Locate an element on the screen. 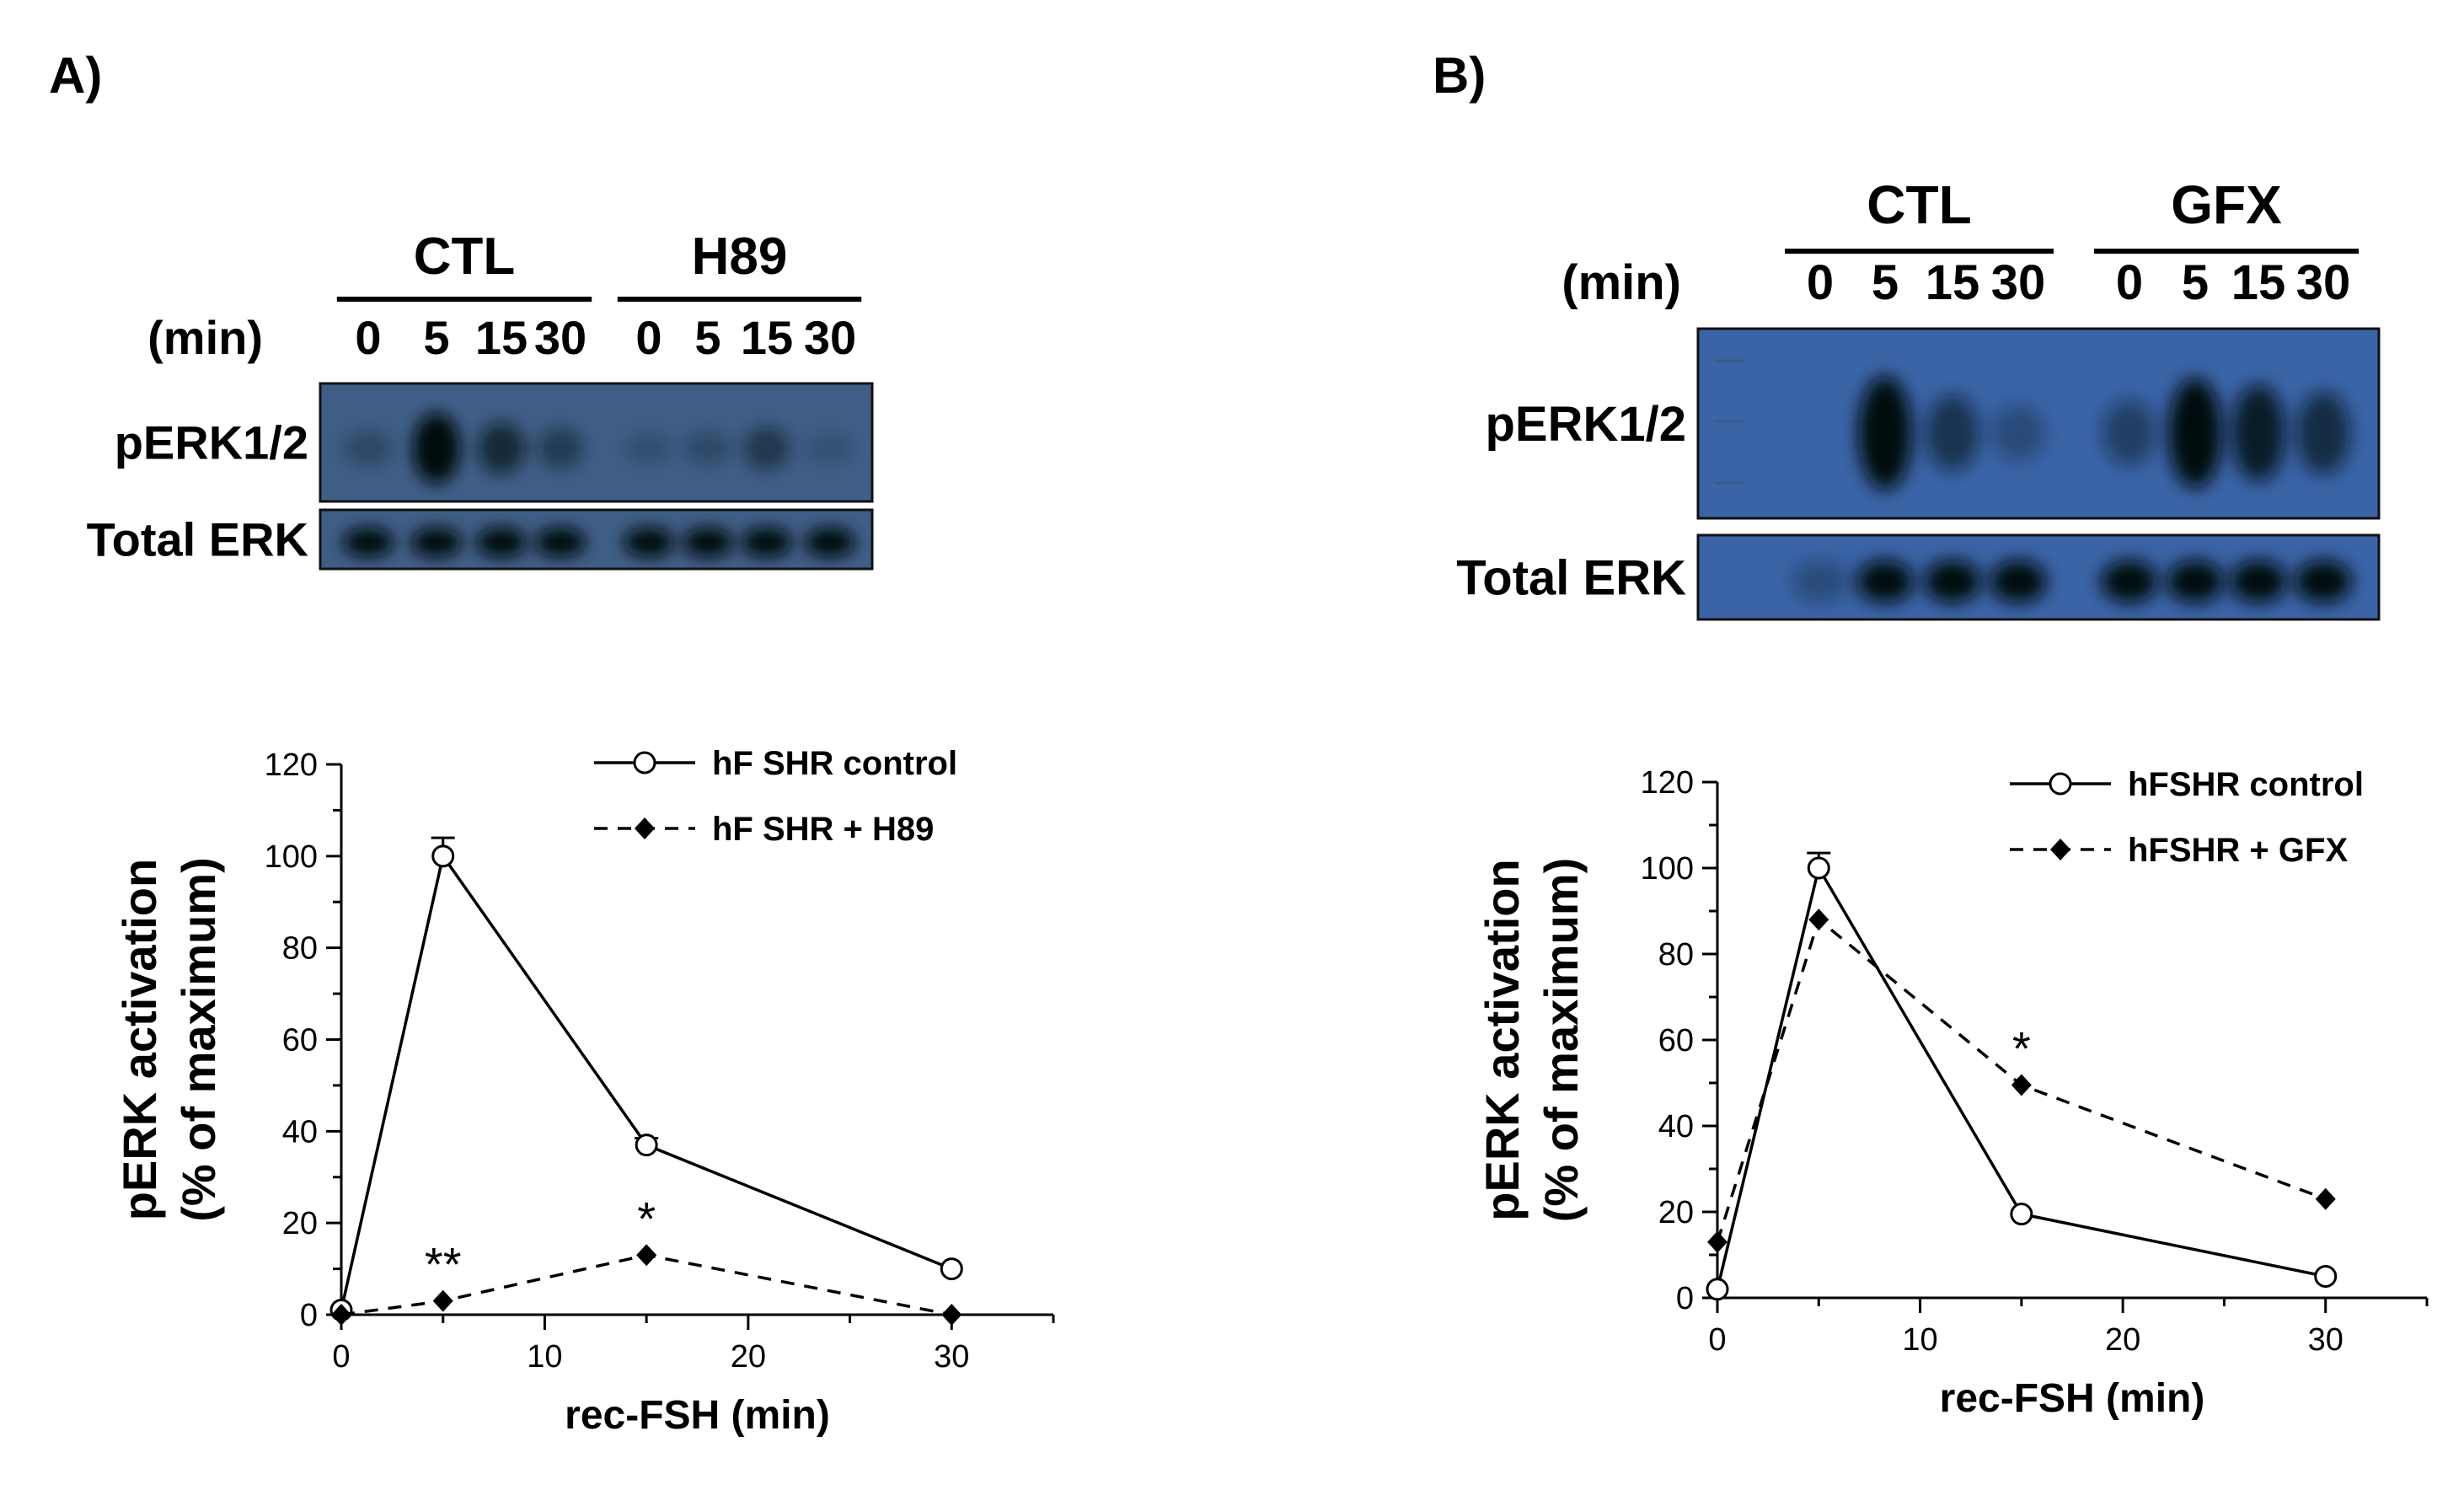 The width and height of the screenshot is (2464, 1490). panel-b-letter: B) is located at coordinates (1459, 75).